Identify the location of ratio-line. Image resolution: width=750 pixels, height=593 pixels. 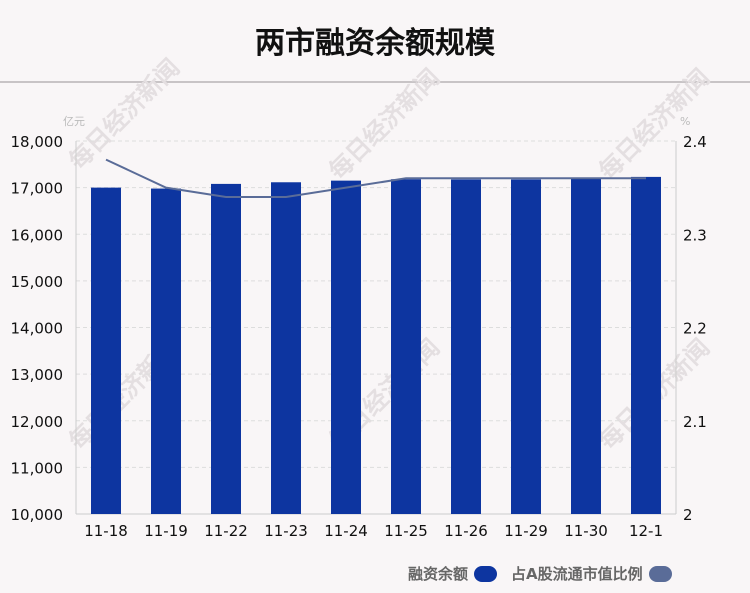
(375, 178).